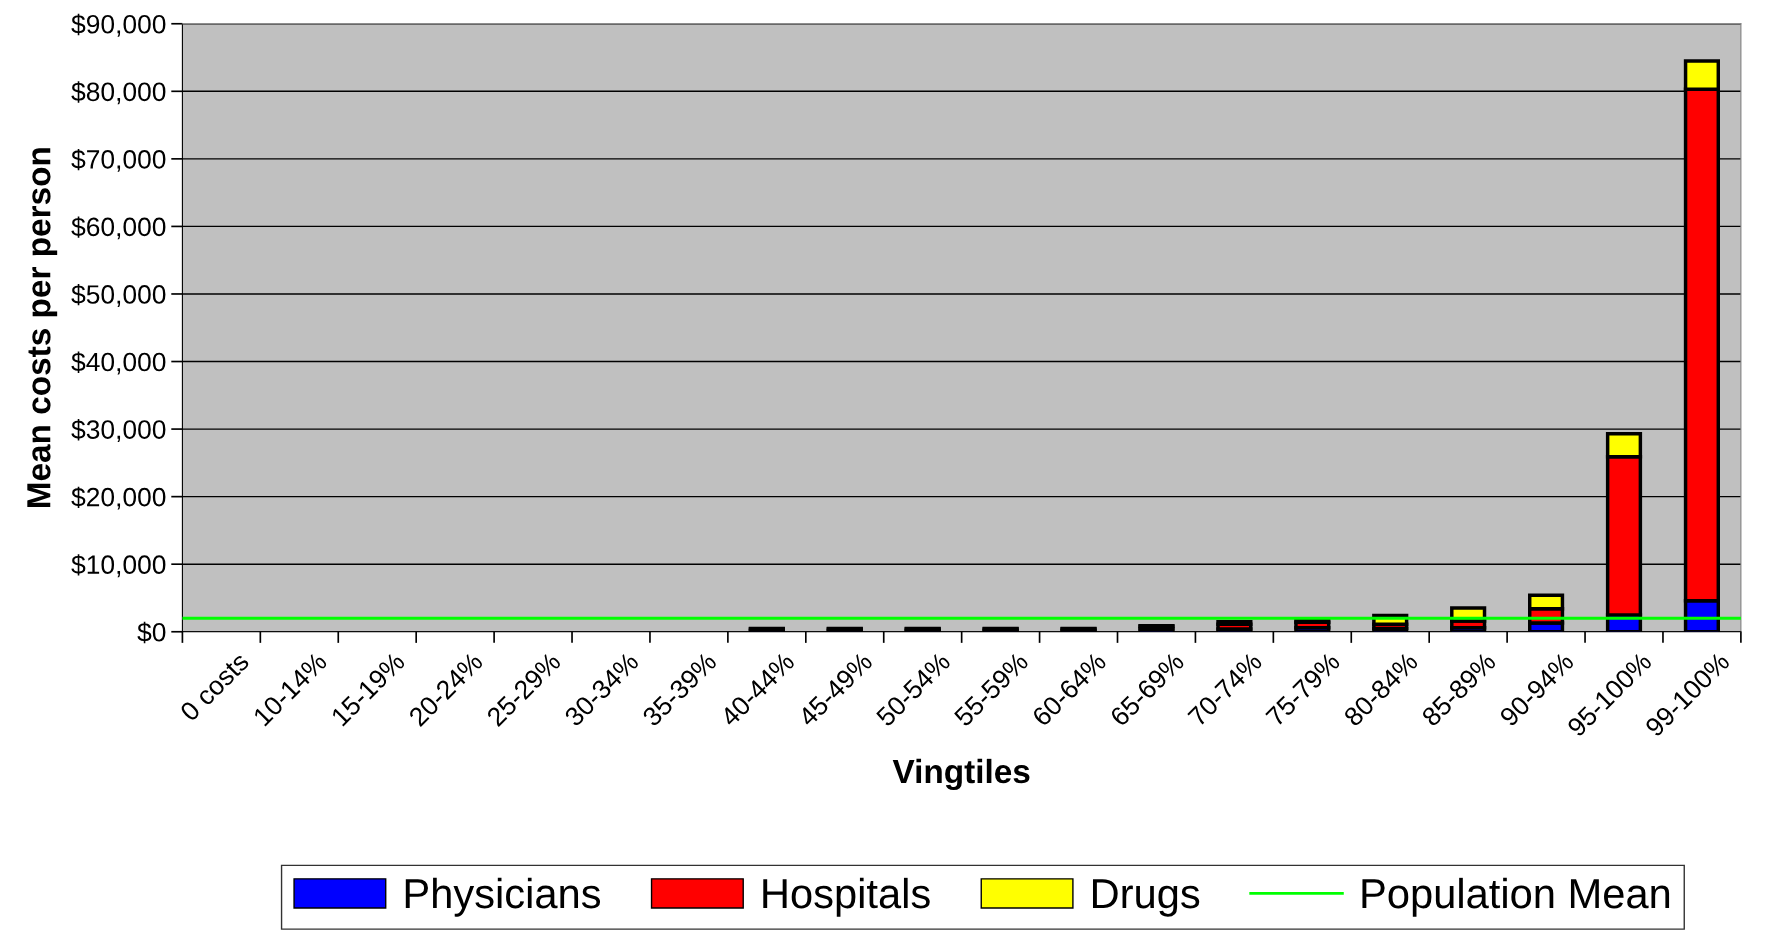 This screenshot has width=1771, height=950. I want to click on legend-label: Drugs, so click(1146, 898).